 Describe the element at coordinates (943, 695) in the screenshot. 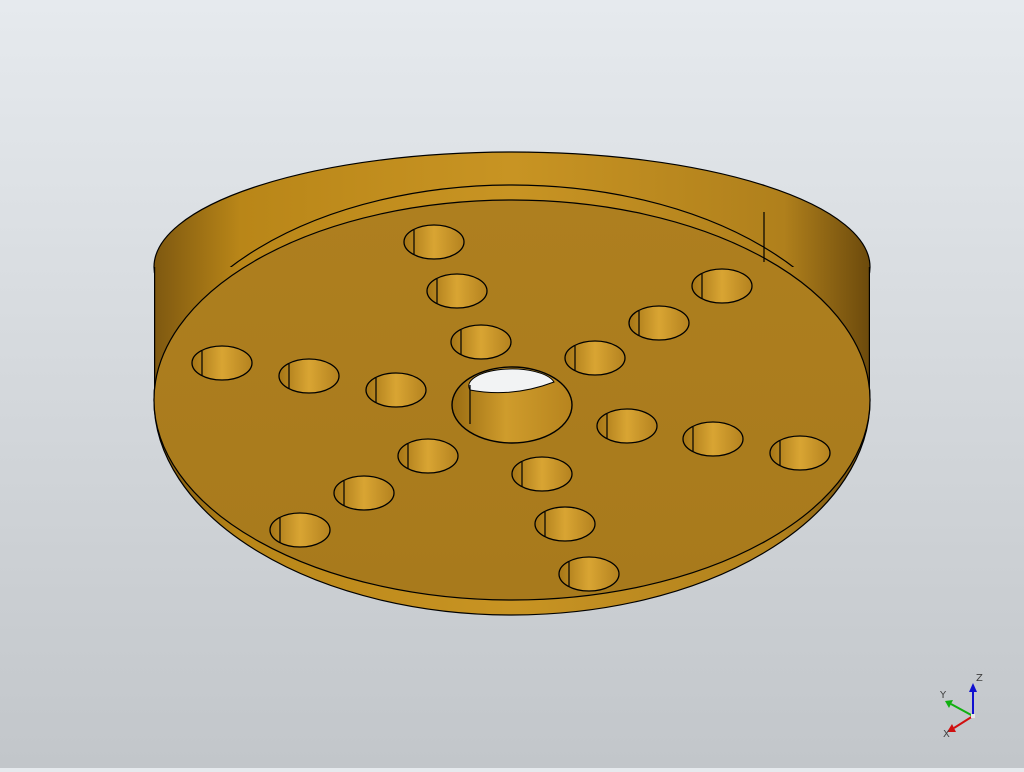

I see `y-axis-label: Y` at that location.